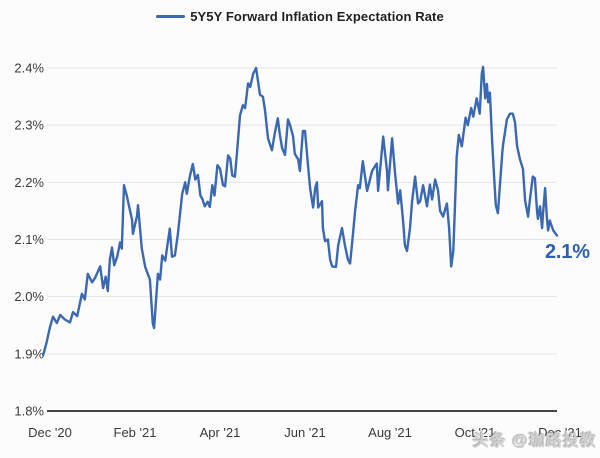 The image size is (600, 458). I want to click on x-tick-label: Oct '21, so click(475, 432).